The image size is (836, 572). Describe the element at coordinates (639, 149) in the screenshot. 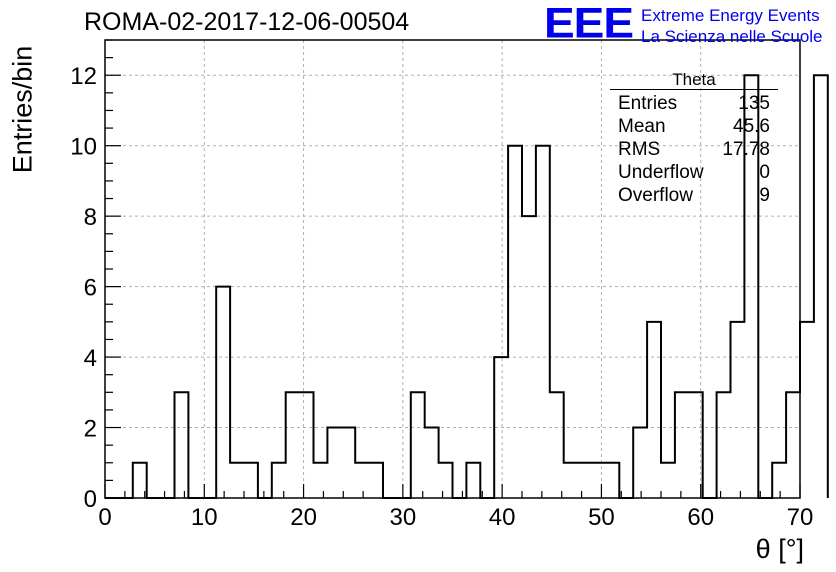

I see `stats-label: RMS` at that location.